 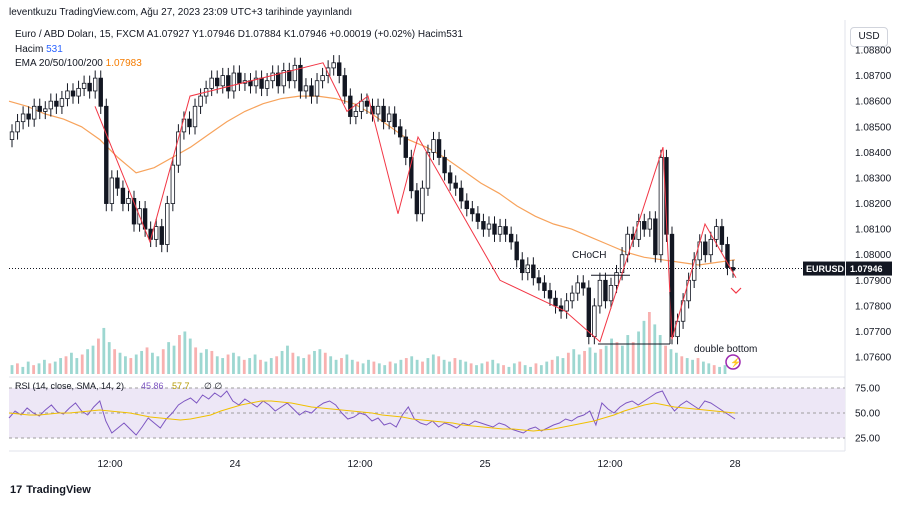 What do you see at coordinates (29, 49) in the screenshot?
I see `volume-label: Hacim` at bounding box center [29, 49].